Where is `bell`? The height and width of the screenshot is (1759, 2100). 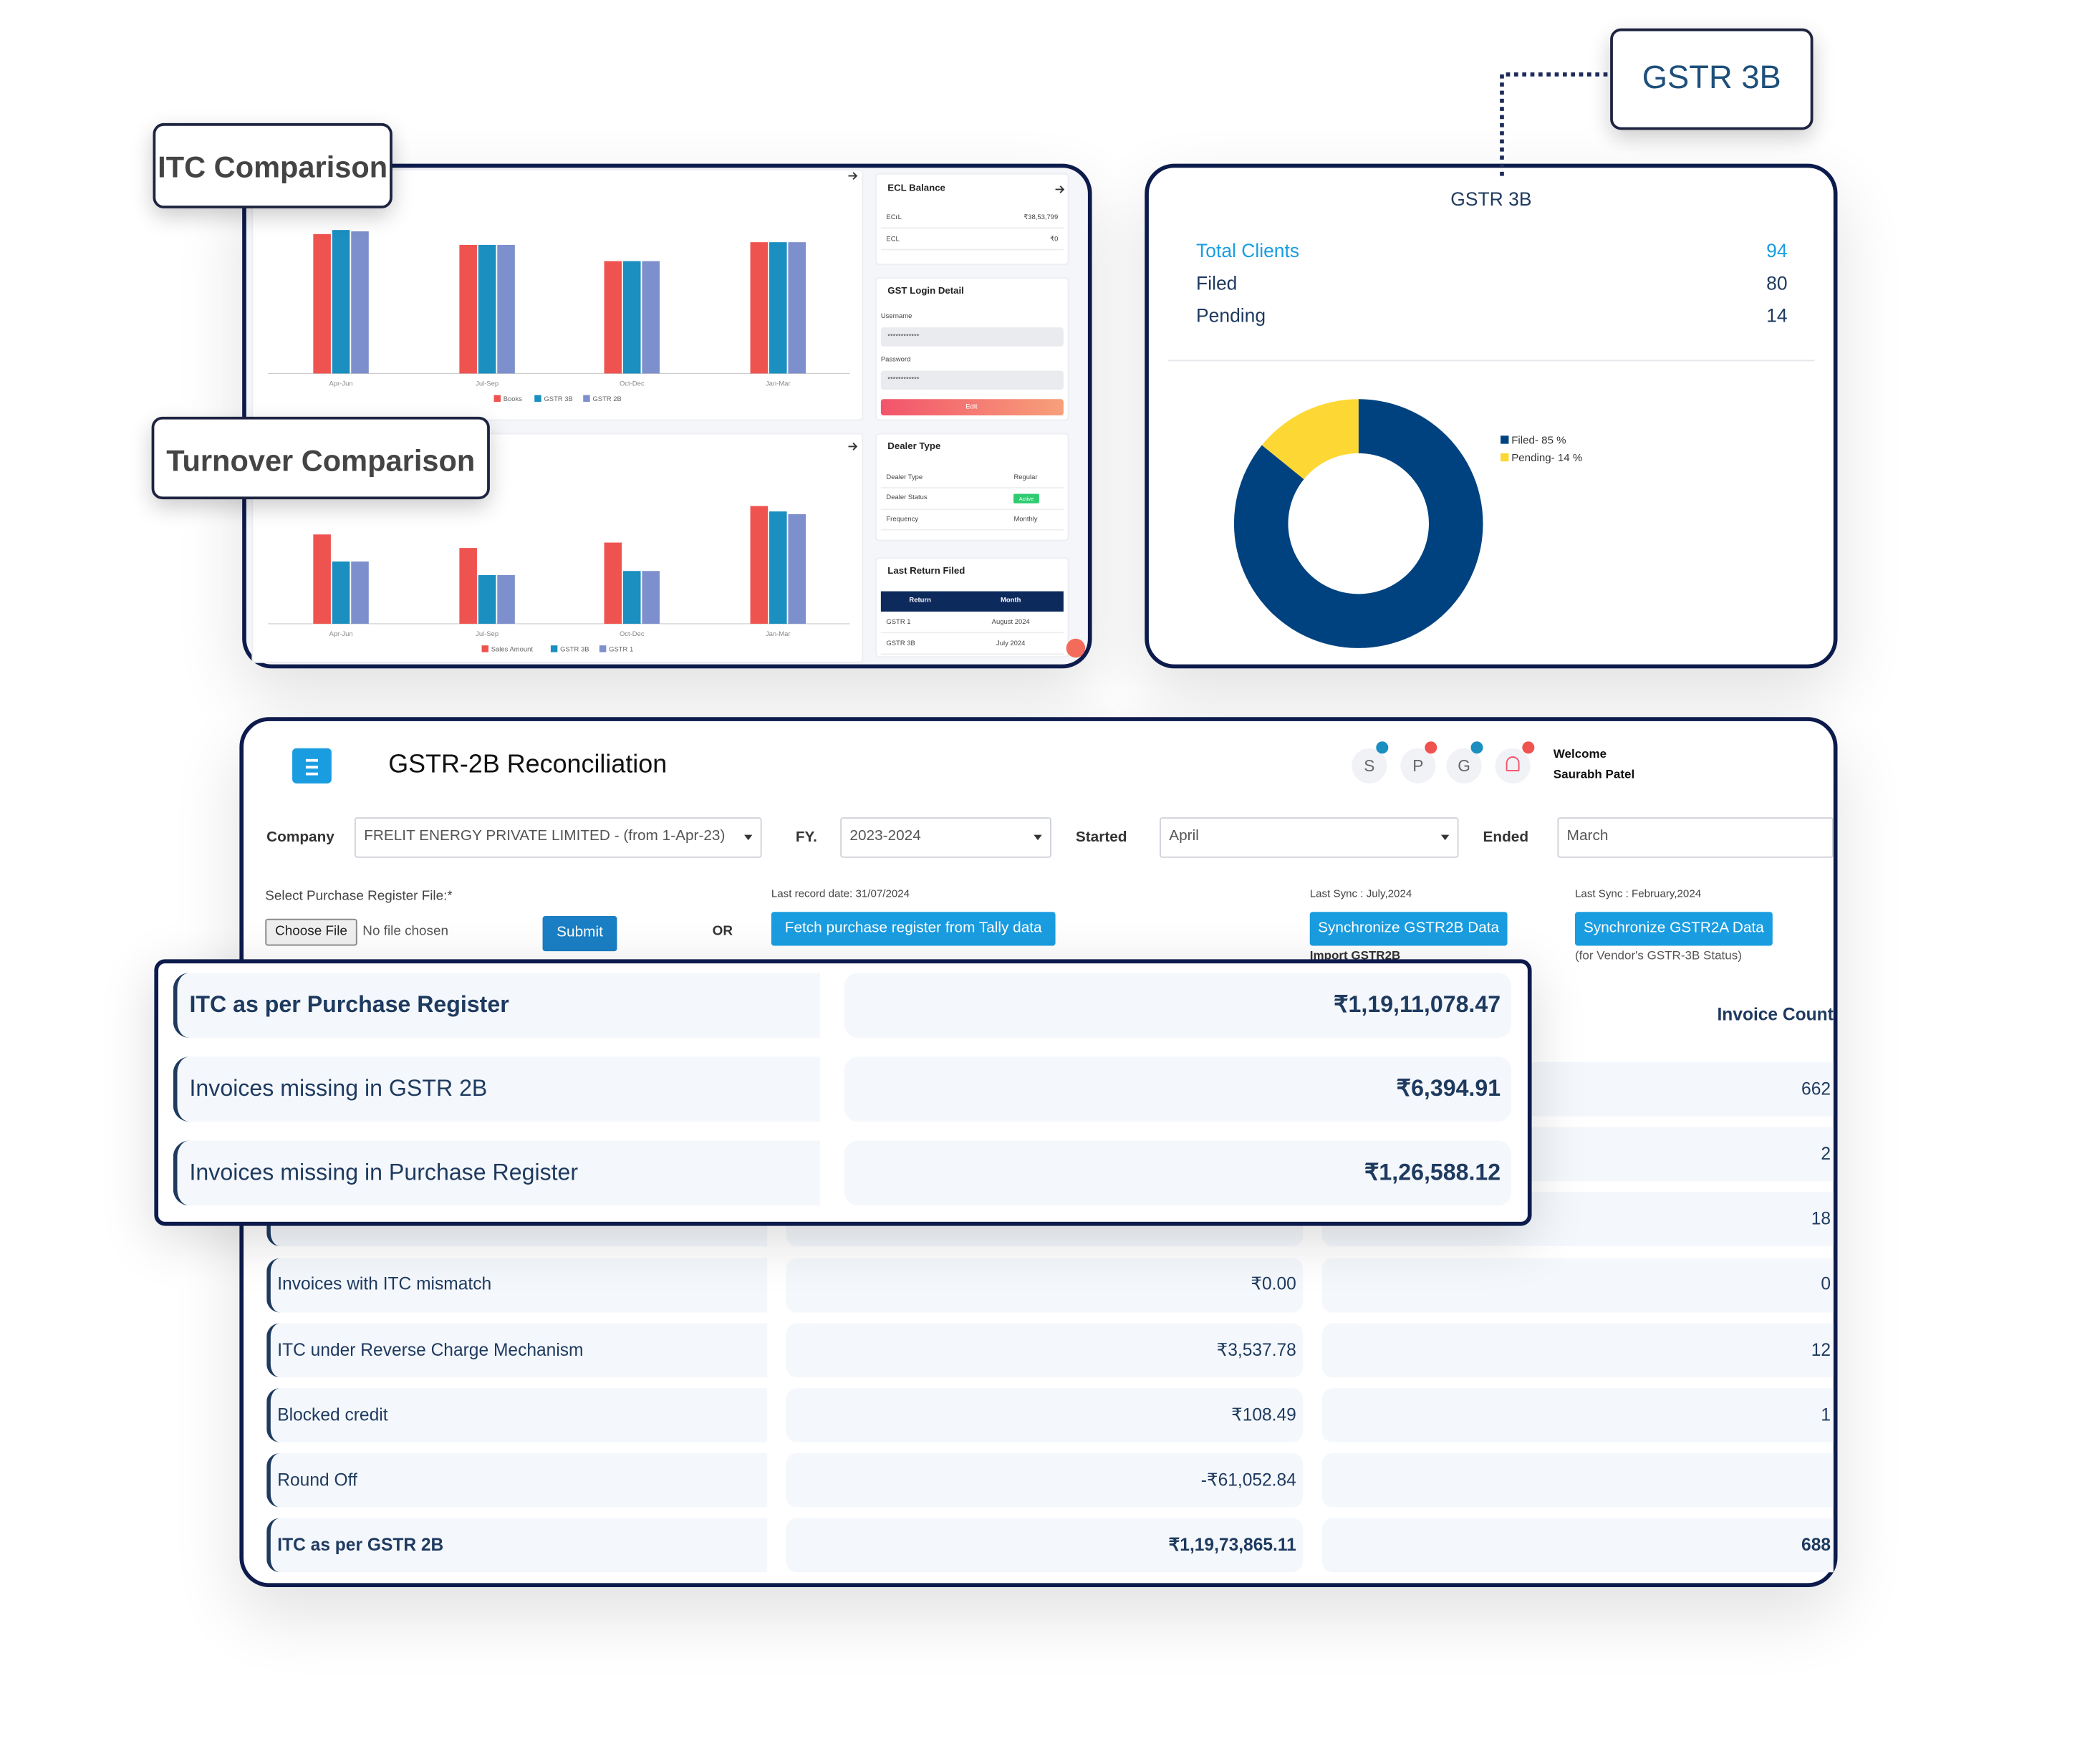 bell is located at coordinates (1513, 763).